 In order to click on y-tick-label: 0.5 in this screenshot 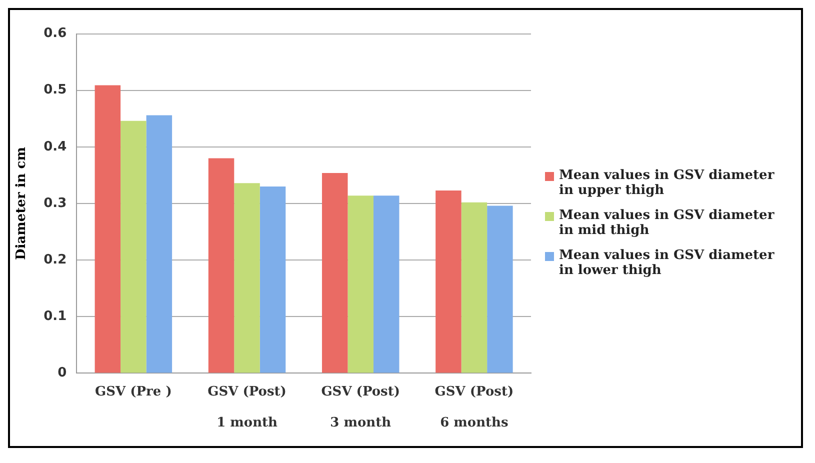, I will do `click(55, 90)`.